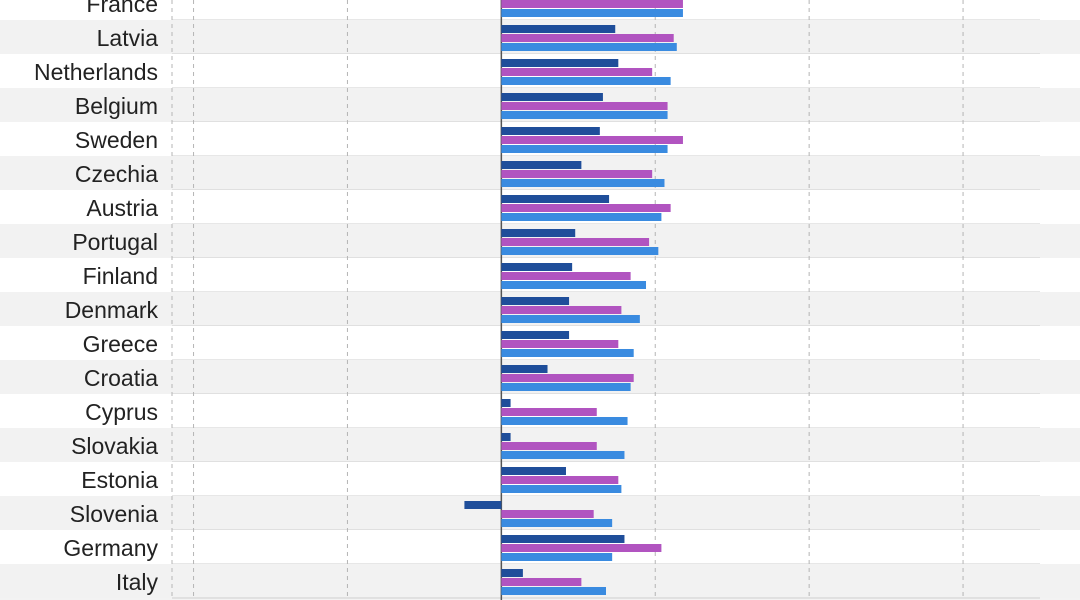 The height and width of the screenshot is (600, 1080). What do you see at coordinates (552, 97) in the screenshot?
I see `bar-series-1-belgium` at bounding box center [552, 97].